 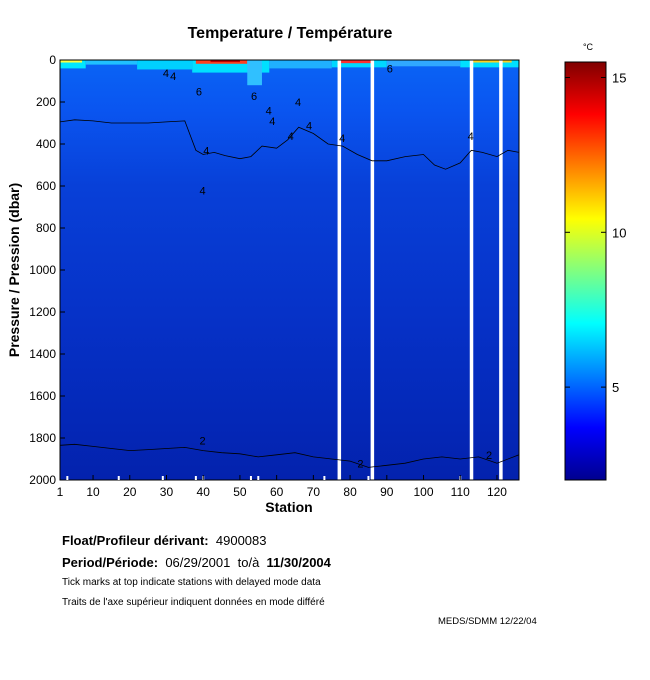 I want to click on float-label: Float/Profileur dérivant:, so click(x=135, y=540).